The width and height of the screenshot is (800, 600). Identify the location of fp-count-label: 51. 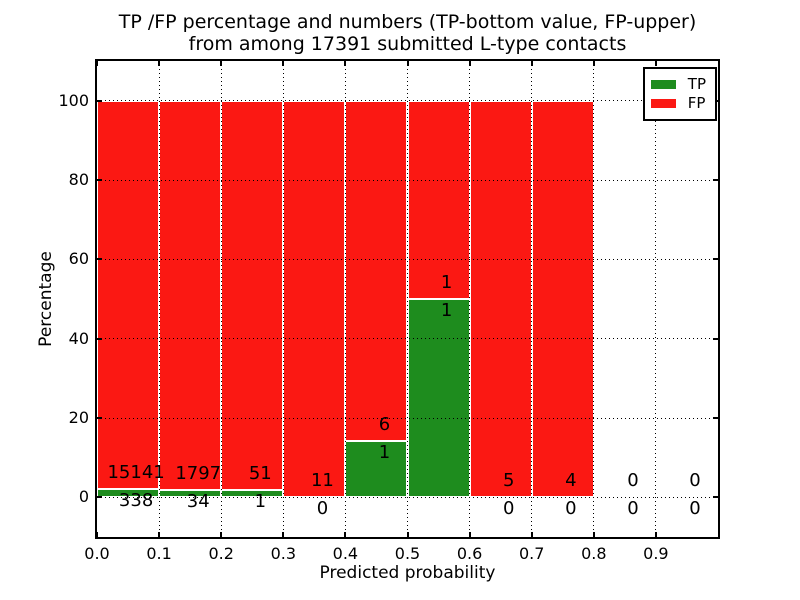
(260, 473).